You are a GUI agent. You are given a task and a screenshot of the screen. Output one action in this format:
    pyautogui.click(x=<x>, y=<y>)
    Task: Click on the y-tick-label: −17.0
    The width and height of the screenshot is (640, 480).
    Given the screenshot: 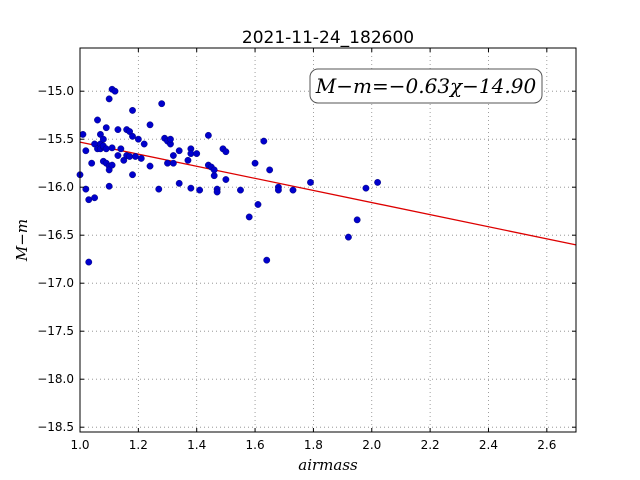 What is the action you would take?
    pyautogui.click(x=55, y=283)
    